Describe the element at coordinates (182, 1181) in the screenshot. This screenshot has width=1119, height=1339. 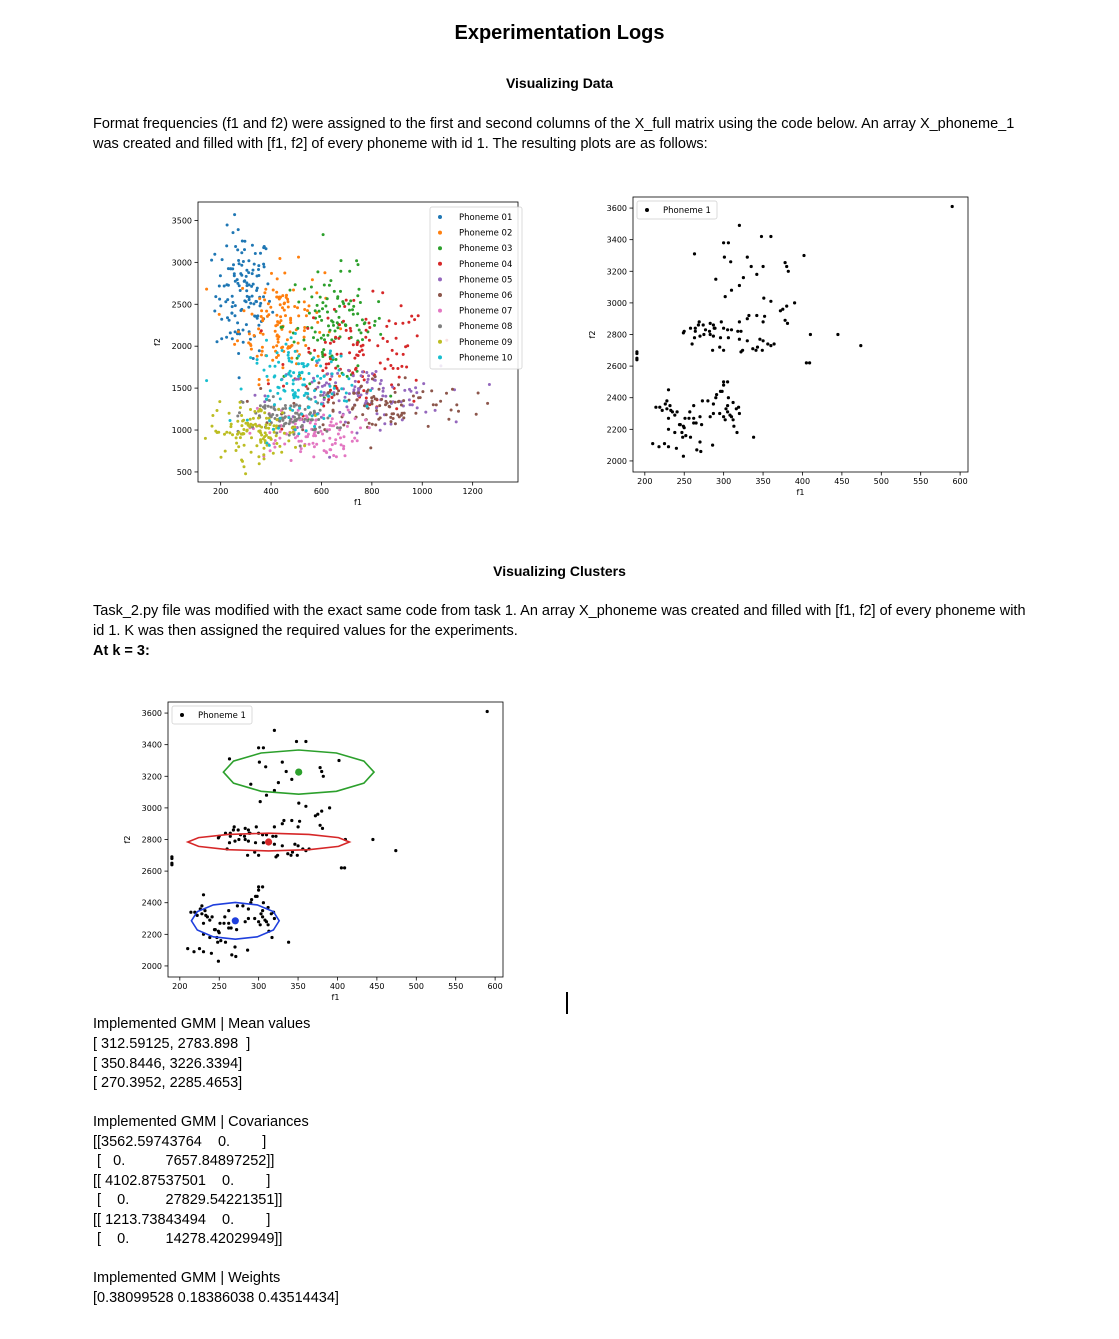
I see `covariance-row: [[ 4102.87537501 0. ]` at that location.